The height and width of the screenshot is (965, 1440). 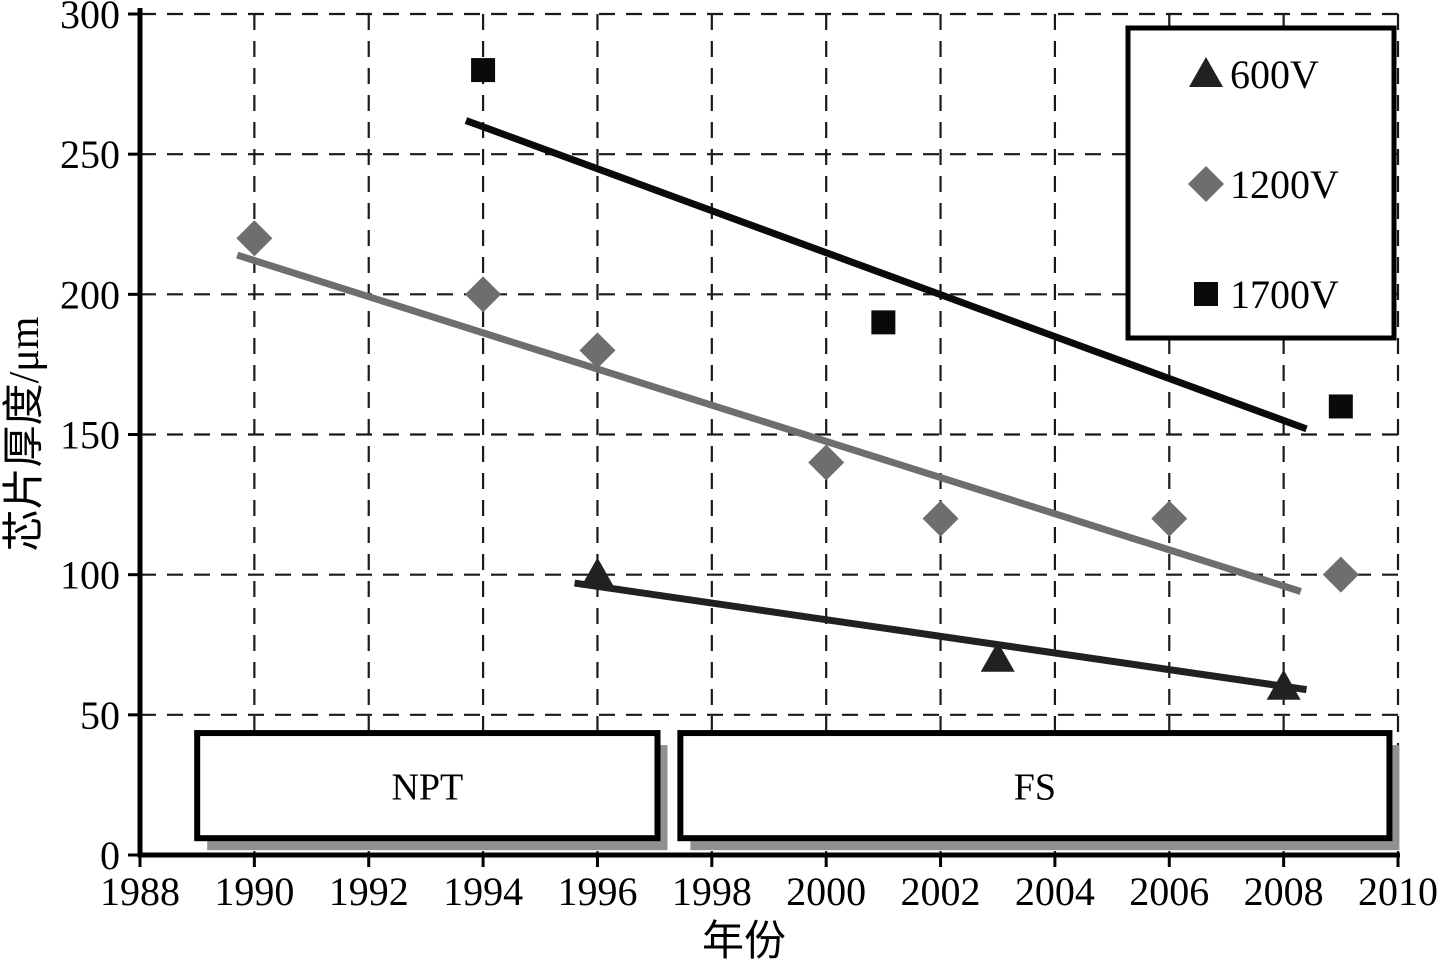 I want to click on region-label: NPT, so click(x=427, y=788).